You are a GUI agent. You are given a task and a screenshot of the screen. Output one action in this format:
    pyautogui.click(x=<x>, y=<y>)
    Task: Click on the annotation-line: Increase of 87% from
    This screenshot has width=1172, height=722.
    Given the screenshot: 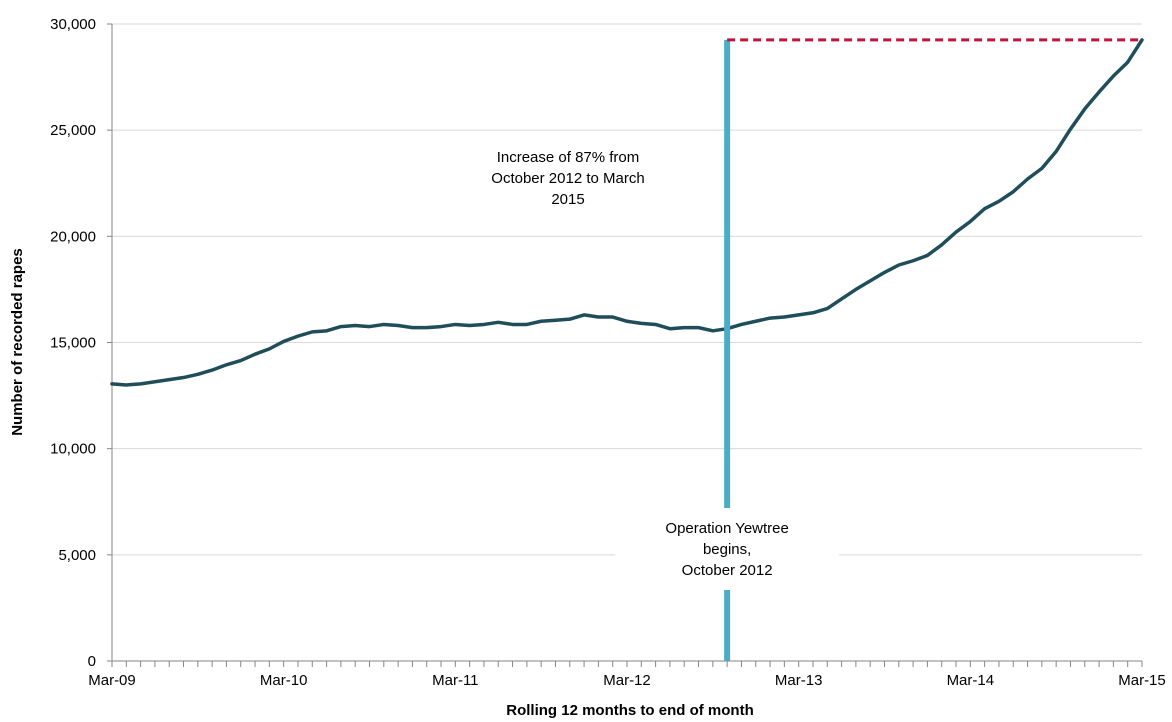 What is the action you would take?
    pyautogui.click(x=568, y=157)
    